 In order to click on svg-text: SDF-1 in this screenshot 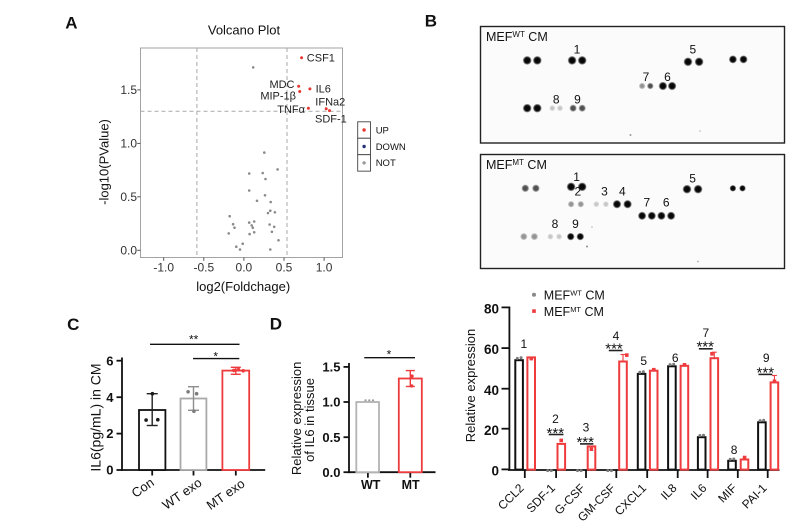, I will do `click(331, 120)`.